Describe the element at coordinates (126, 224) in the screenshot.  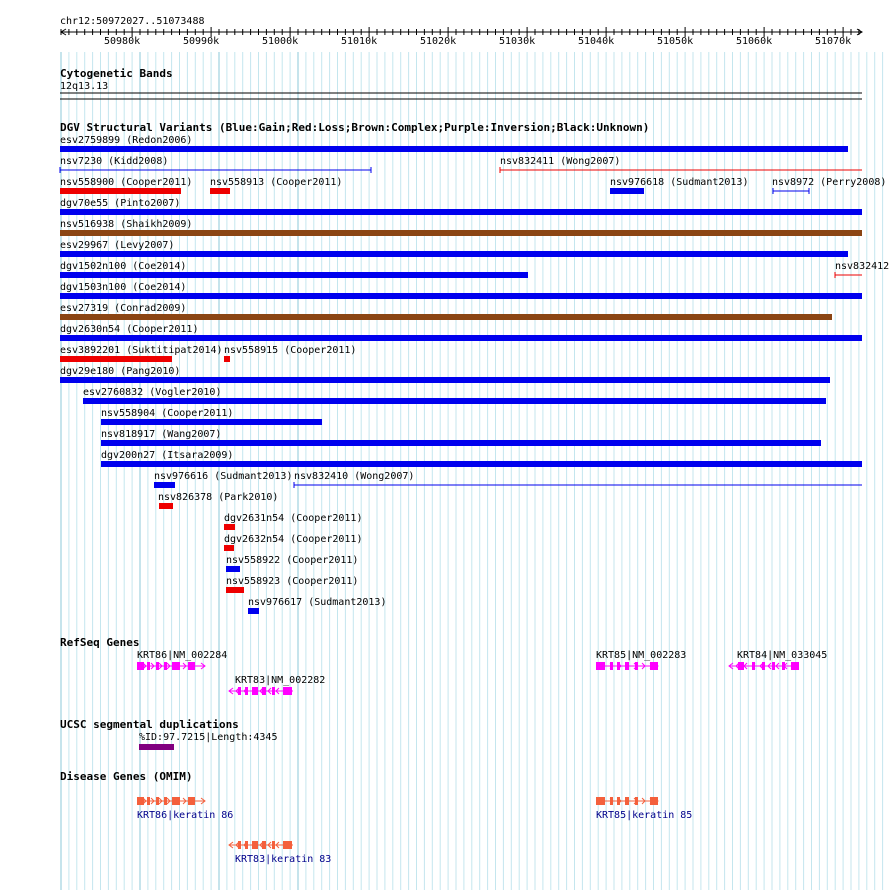
I see `variant-label: nsv516938 (Shaikh2009)` at that location.